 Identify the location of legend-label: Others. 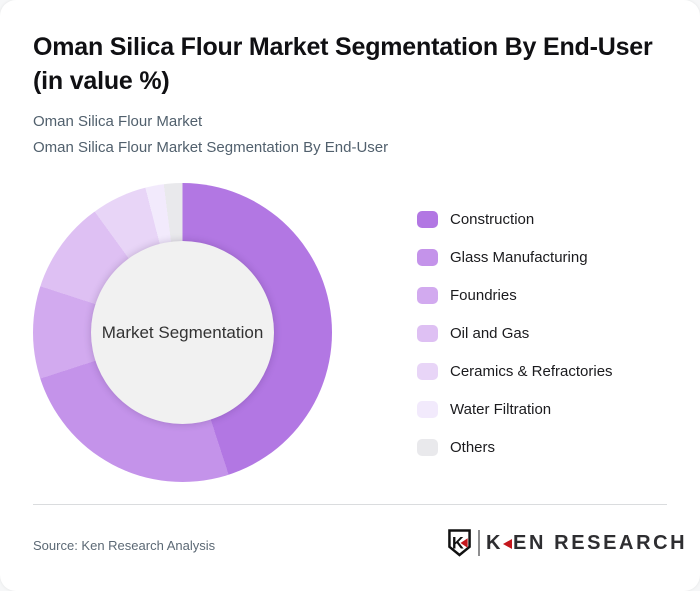
(473, 447).